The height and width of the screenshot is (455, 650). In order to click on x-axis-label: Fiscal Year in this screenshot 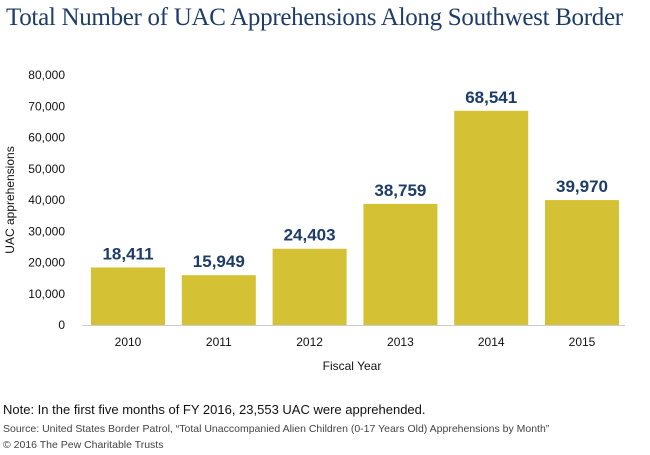, I will do `click(352, 366)`.